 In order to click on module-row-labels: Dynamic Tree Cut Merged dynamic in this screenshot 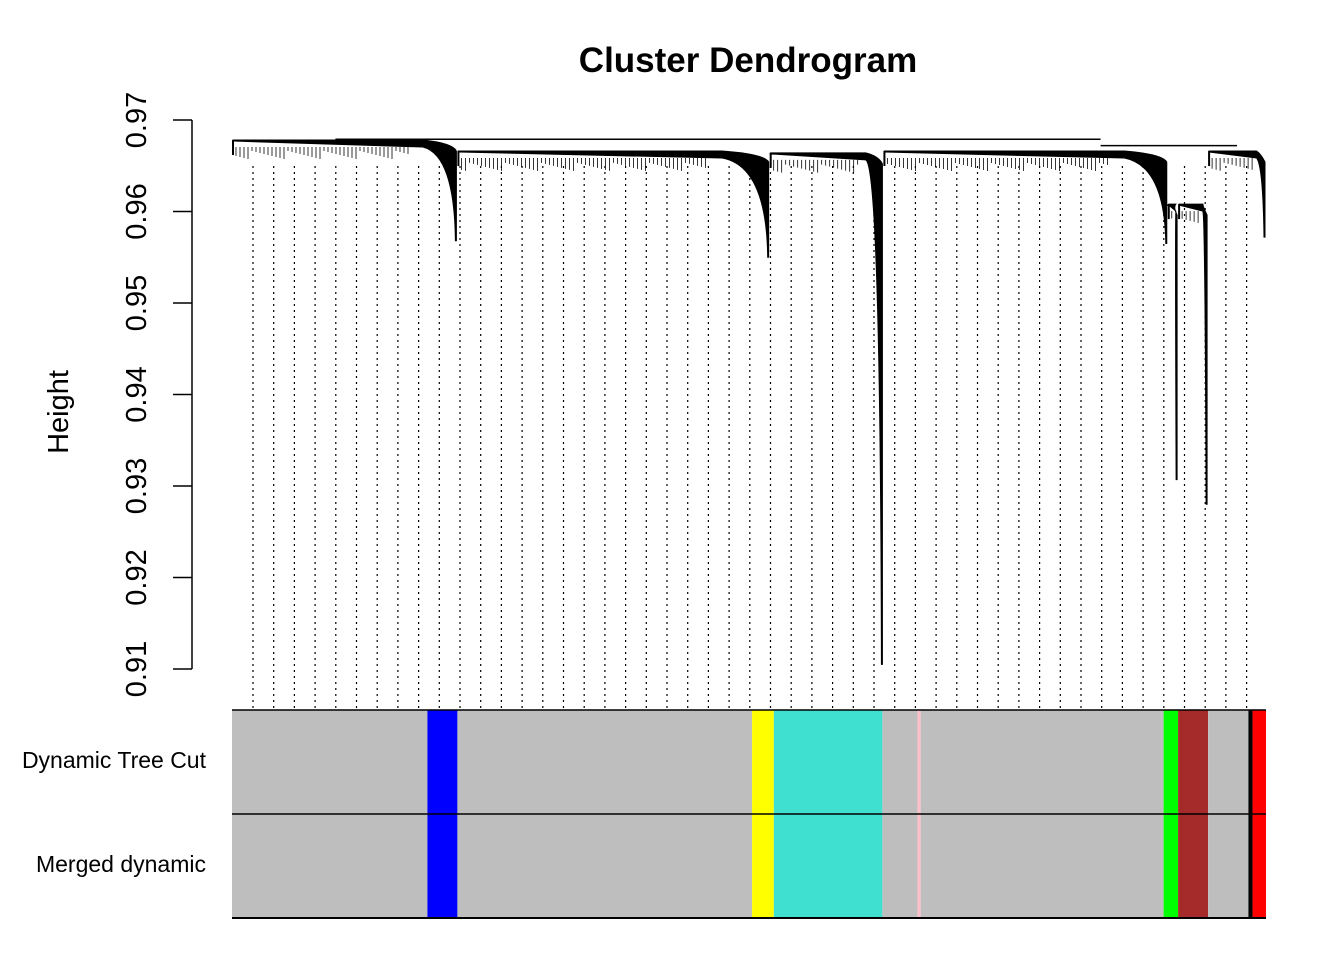, I will do `click(114, 812)`.